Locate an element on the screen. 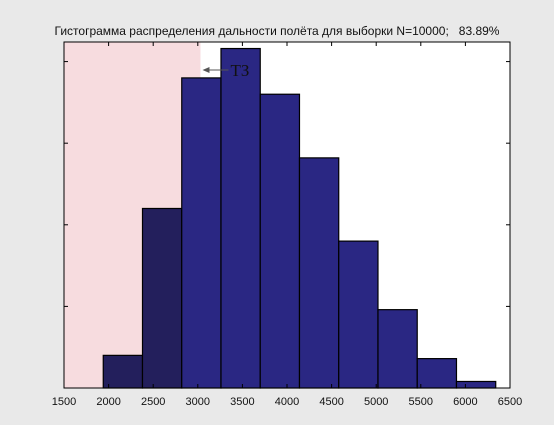 This screenshot has width=554, height=425. x-tick-label-3500: 3500 is located at coordinates (242, 402).